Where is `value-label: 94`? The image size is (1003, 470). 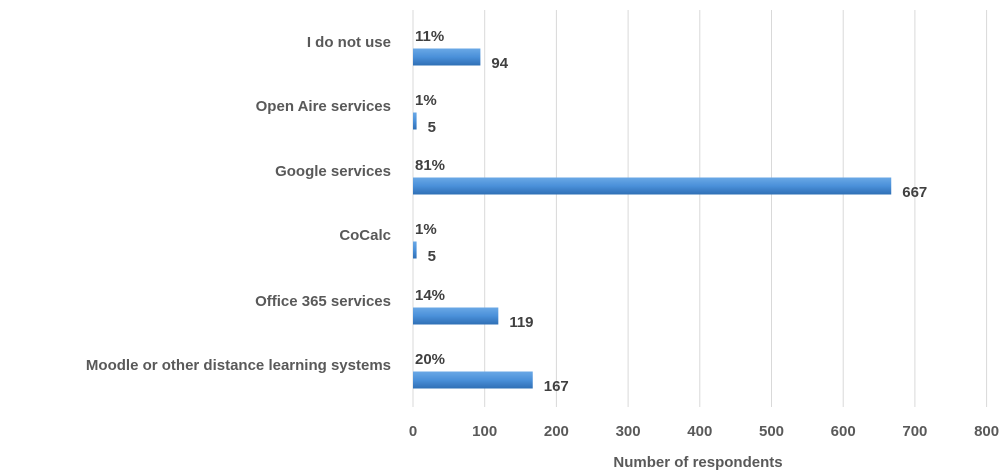
value-label: 94 is located at coordinates (499, 63).